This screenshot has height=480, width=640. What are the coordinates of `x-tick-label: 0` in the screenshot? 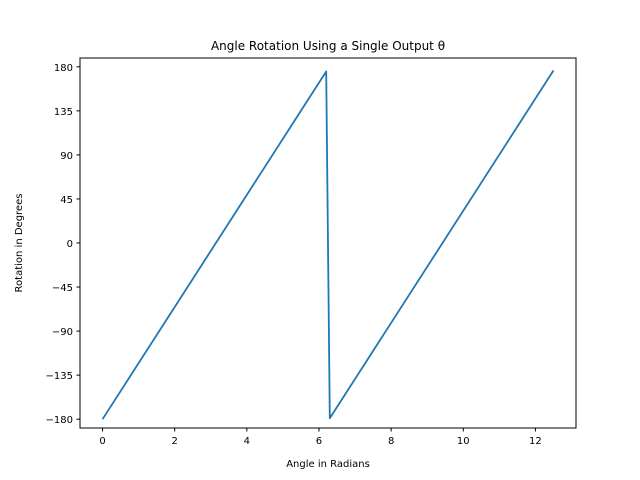 It's located at (102, 441).